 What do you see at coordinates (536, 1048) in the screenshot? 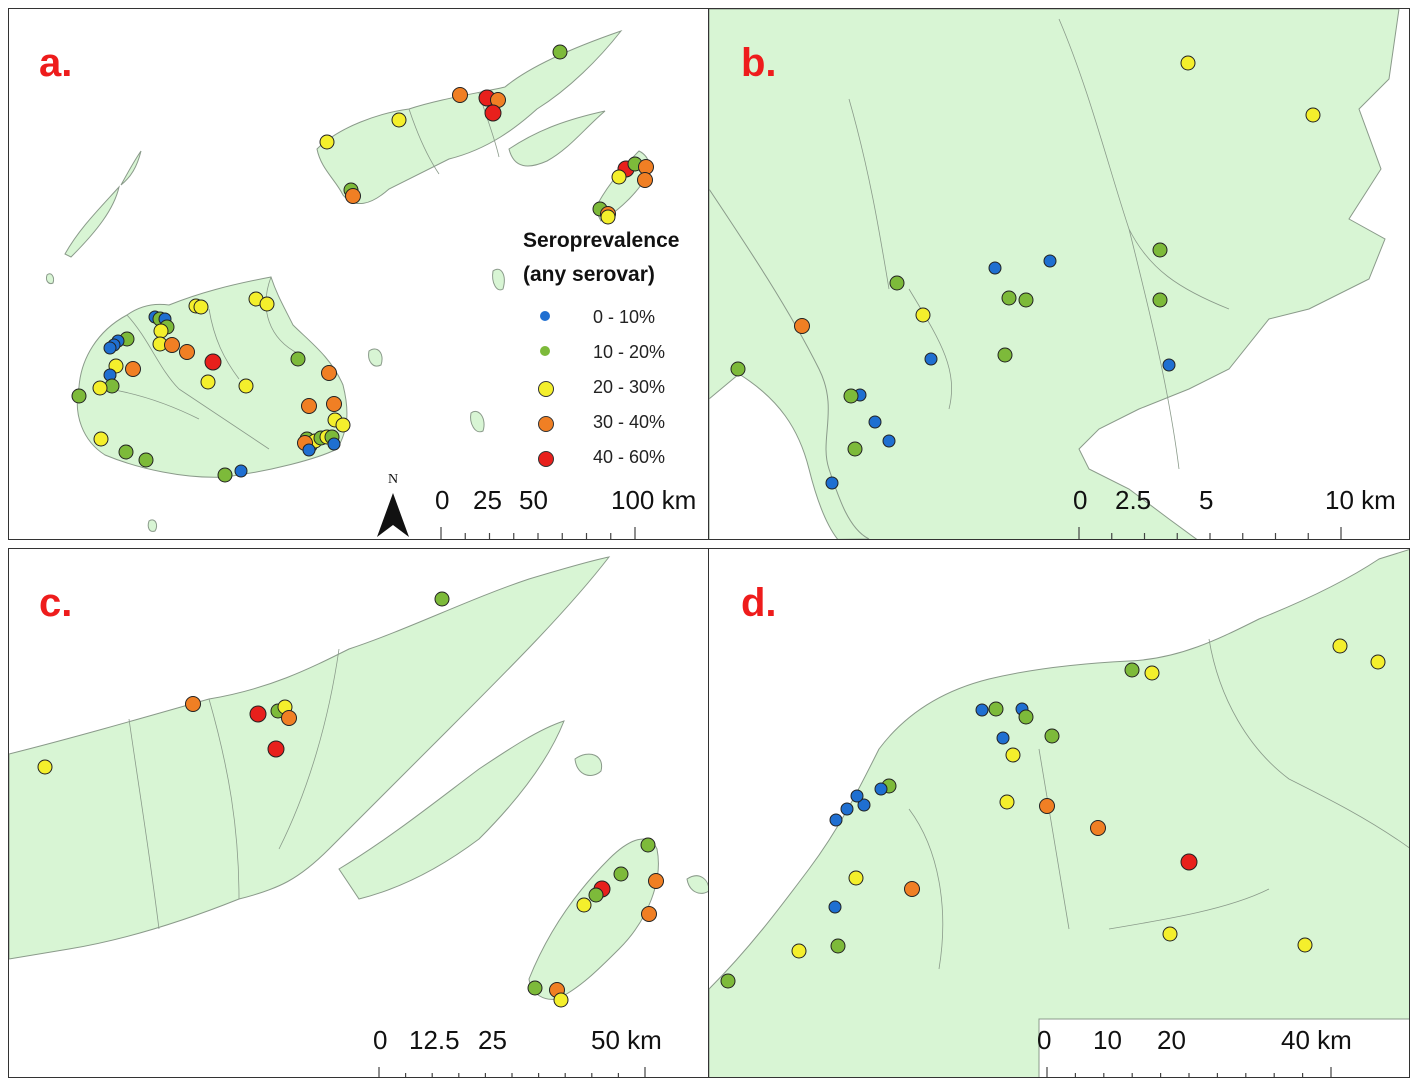
I see `scale-bar-c: 0 12.5 25 50 km` at bounding box center [536, 1048].